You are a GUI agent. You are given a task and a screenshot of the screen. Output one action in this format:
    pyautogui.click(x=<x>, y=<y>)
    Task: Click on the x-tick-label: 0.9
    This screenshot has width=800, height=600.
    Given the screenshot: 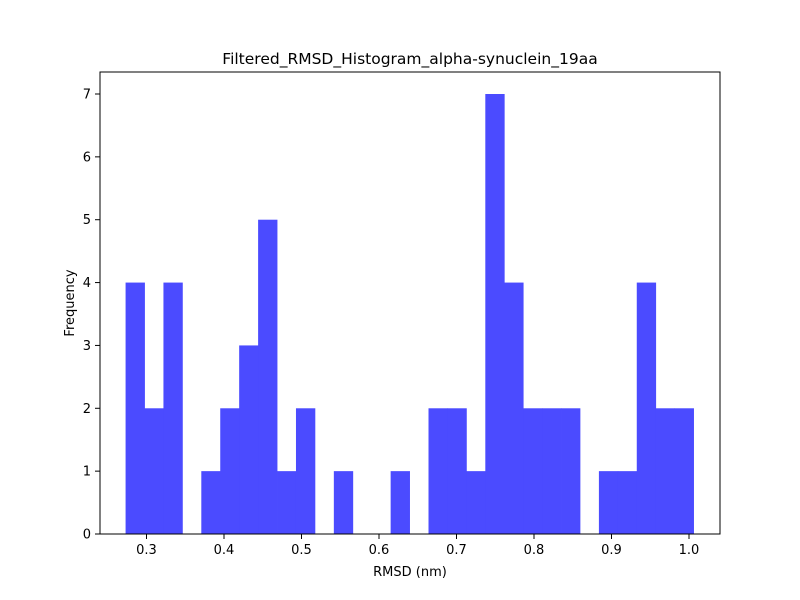 What is the action you would take?
    pyautogui.click(x=611, y=550)
    